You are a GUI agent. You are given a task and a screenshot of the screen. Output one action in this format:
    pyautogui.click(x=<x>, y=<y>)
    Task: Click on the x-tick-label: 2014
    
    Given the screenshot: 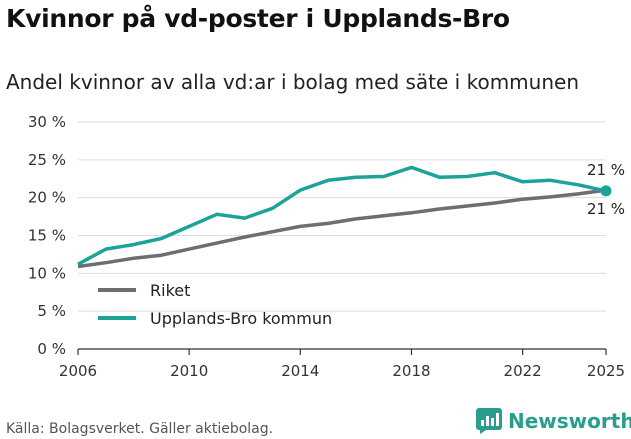 What is the action you would take?
    pyautogui.click(x=300, y=371)
    